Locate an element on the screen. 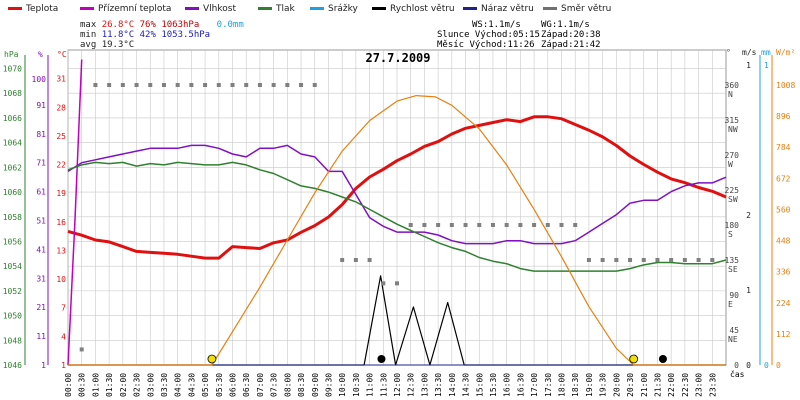 The height and width of the screenshot is (400, 800). pct-tick-label: 61 is located at coordinates (41, 192).